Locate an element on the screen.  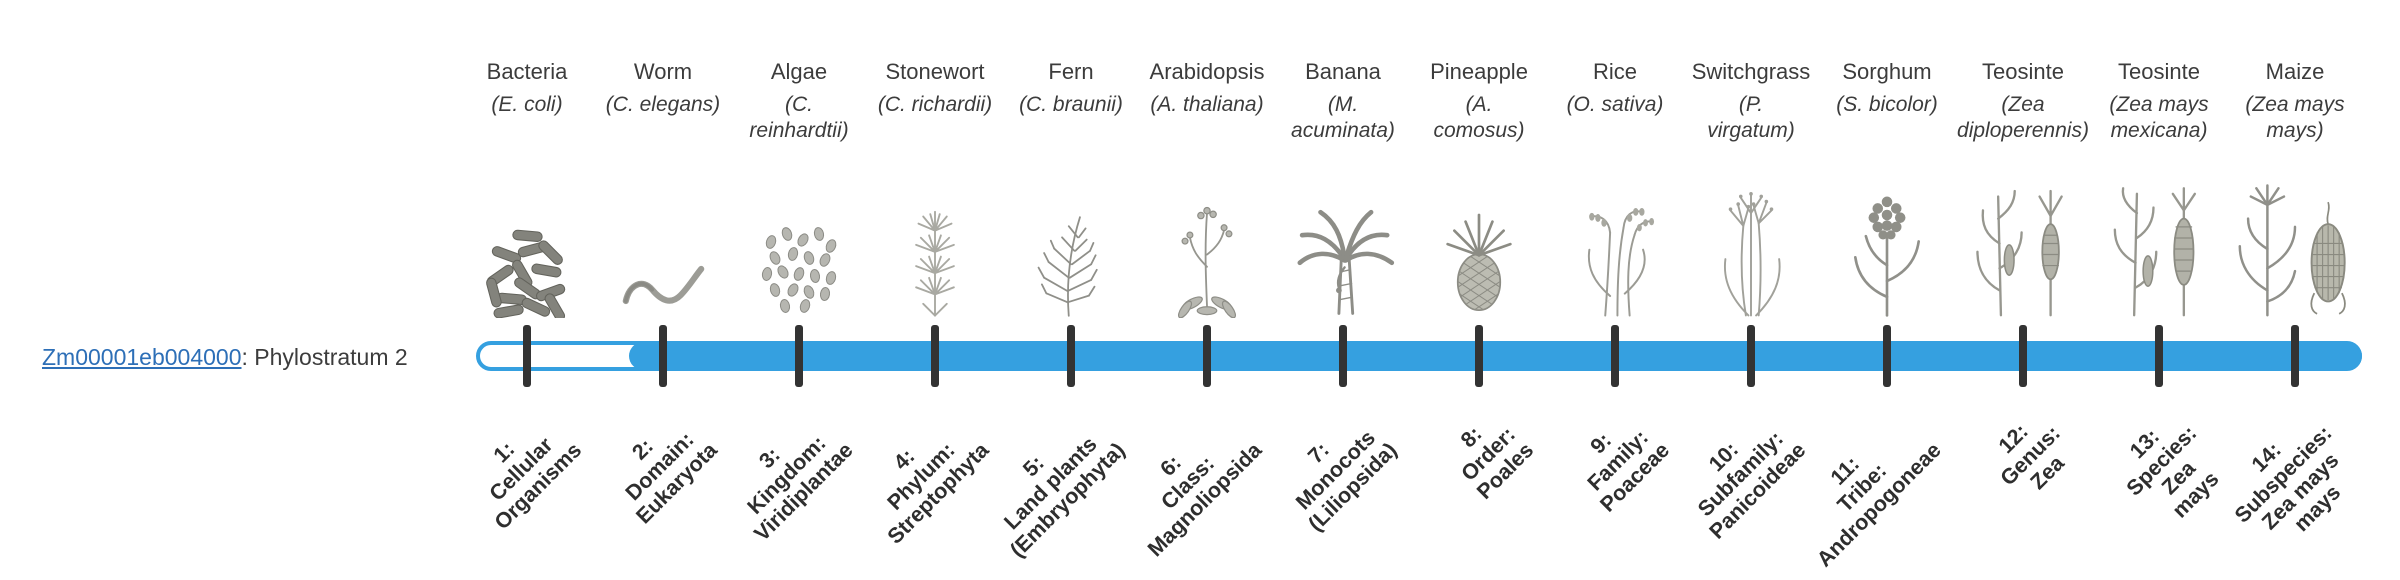
organism-name: Banana is located at coordinates (1343, 71).